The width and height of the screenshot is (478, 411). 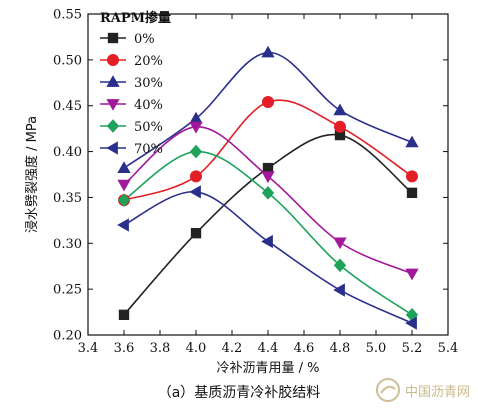 I want to click on y-tick-label: 0.45, so click(x=67, y=106).